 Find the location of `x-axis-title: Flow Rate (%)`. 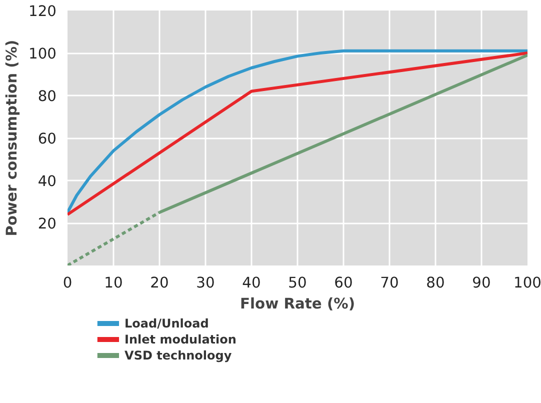

x-axis-title: Flow Rate (%) is located at coordinates (298, 304).